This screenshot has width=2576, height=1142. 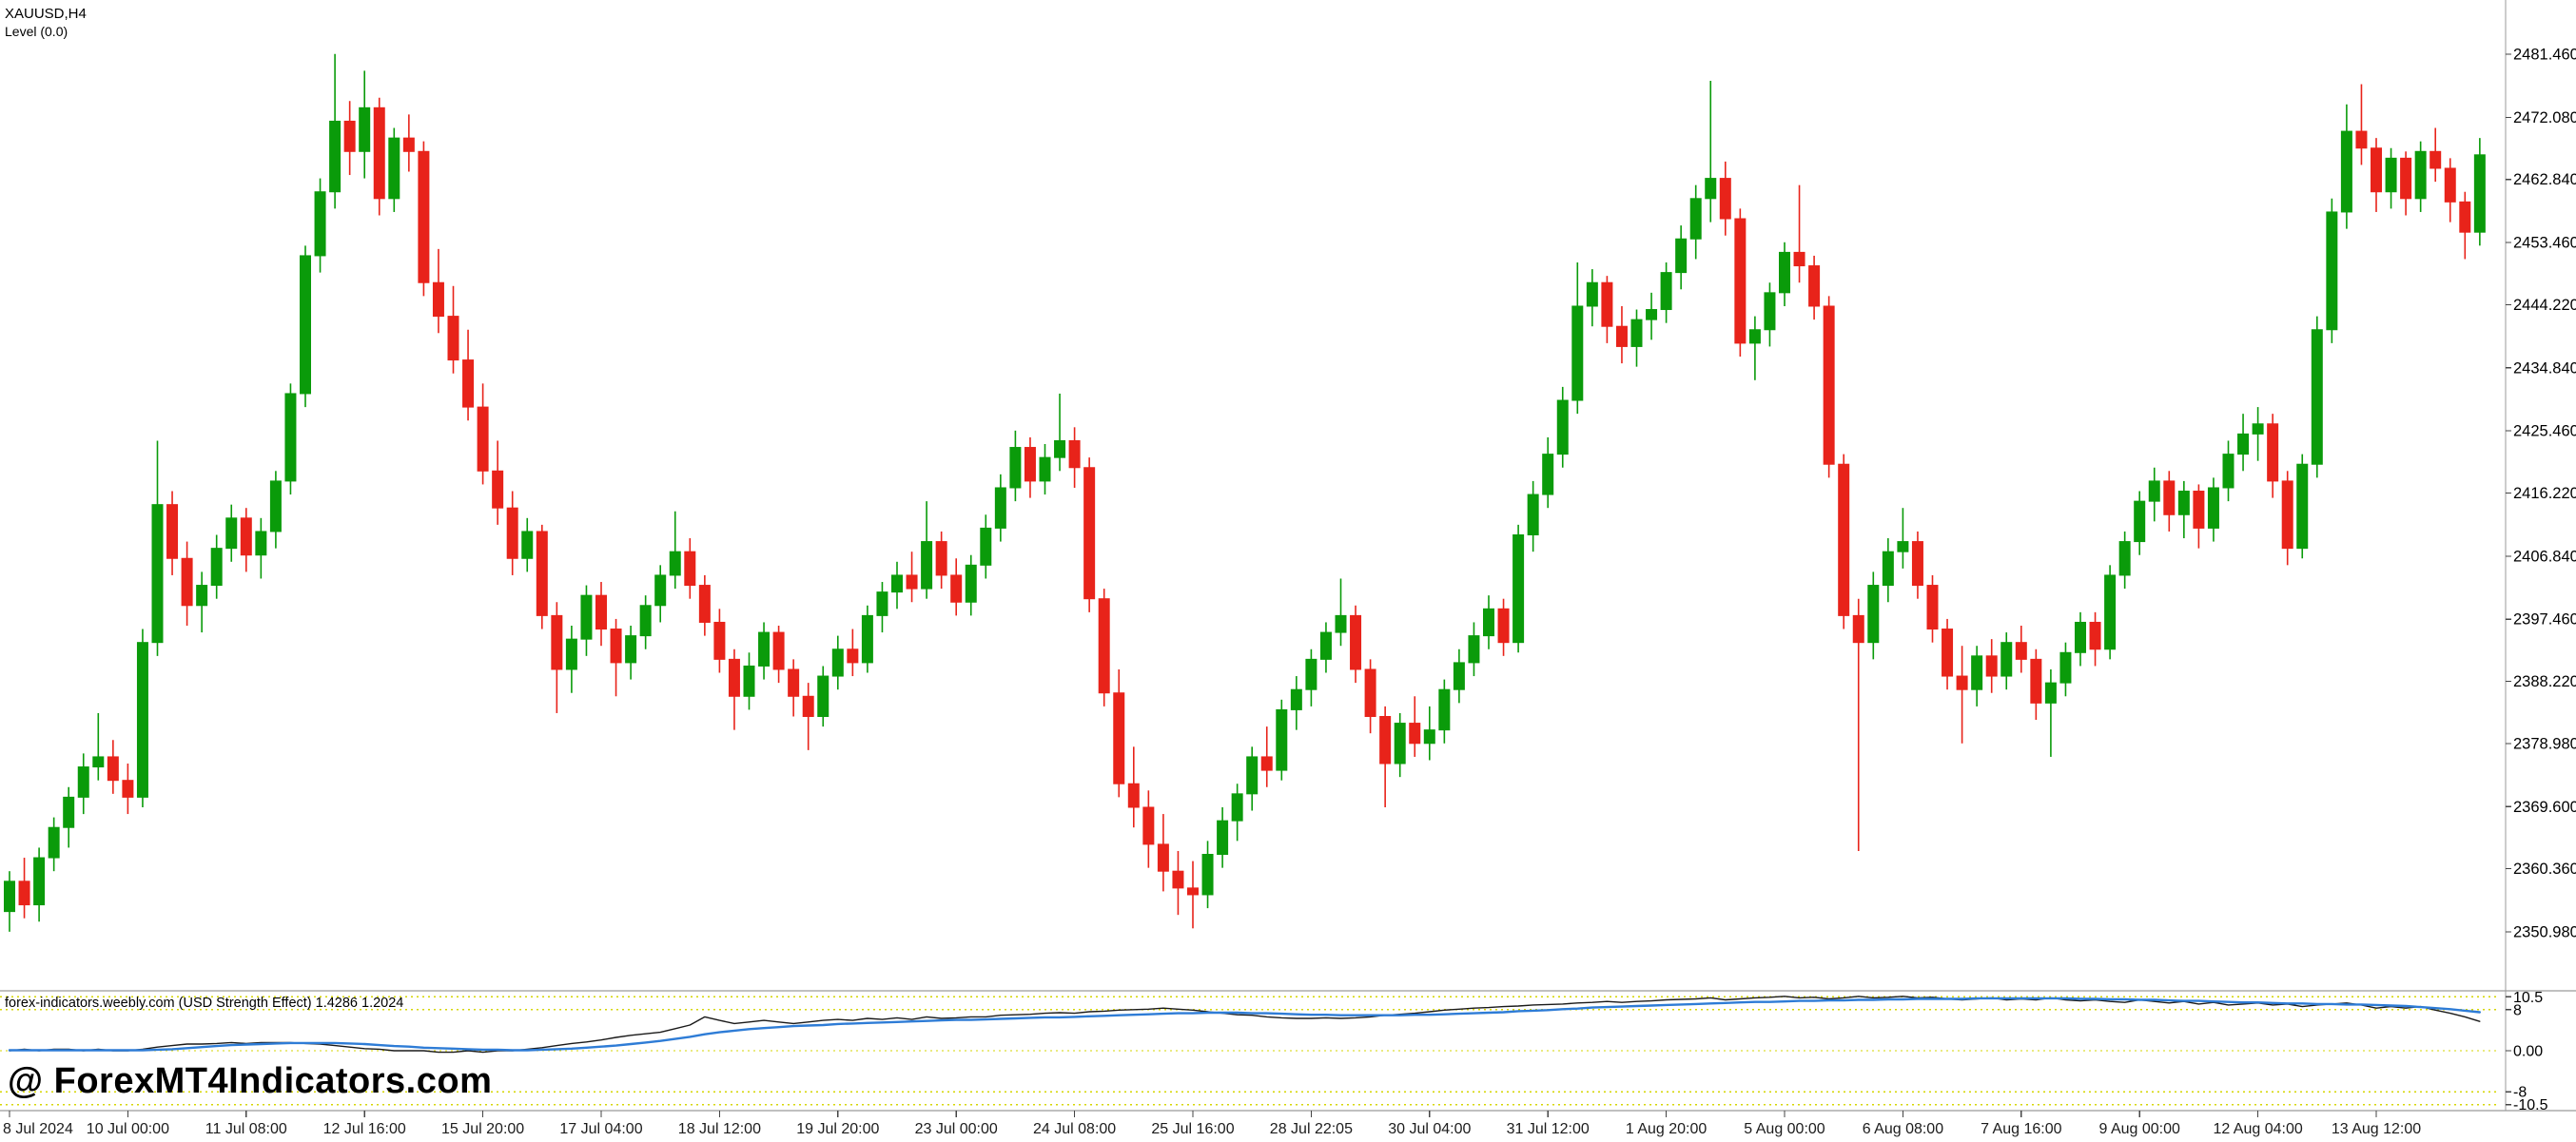 What do you see at coordinates (38, 1129) in the screenshot?
I see `time-axis-label: 8 Jul 2024` at bounding box center [38, 1129].